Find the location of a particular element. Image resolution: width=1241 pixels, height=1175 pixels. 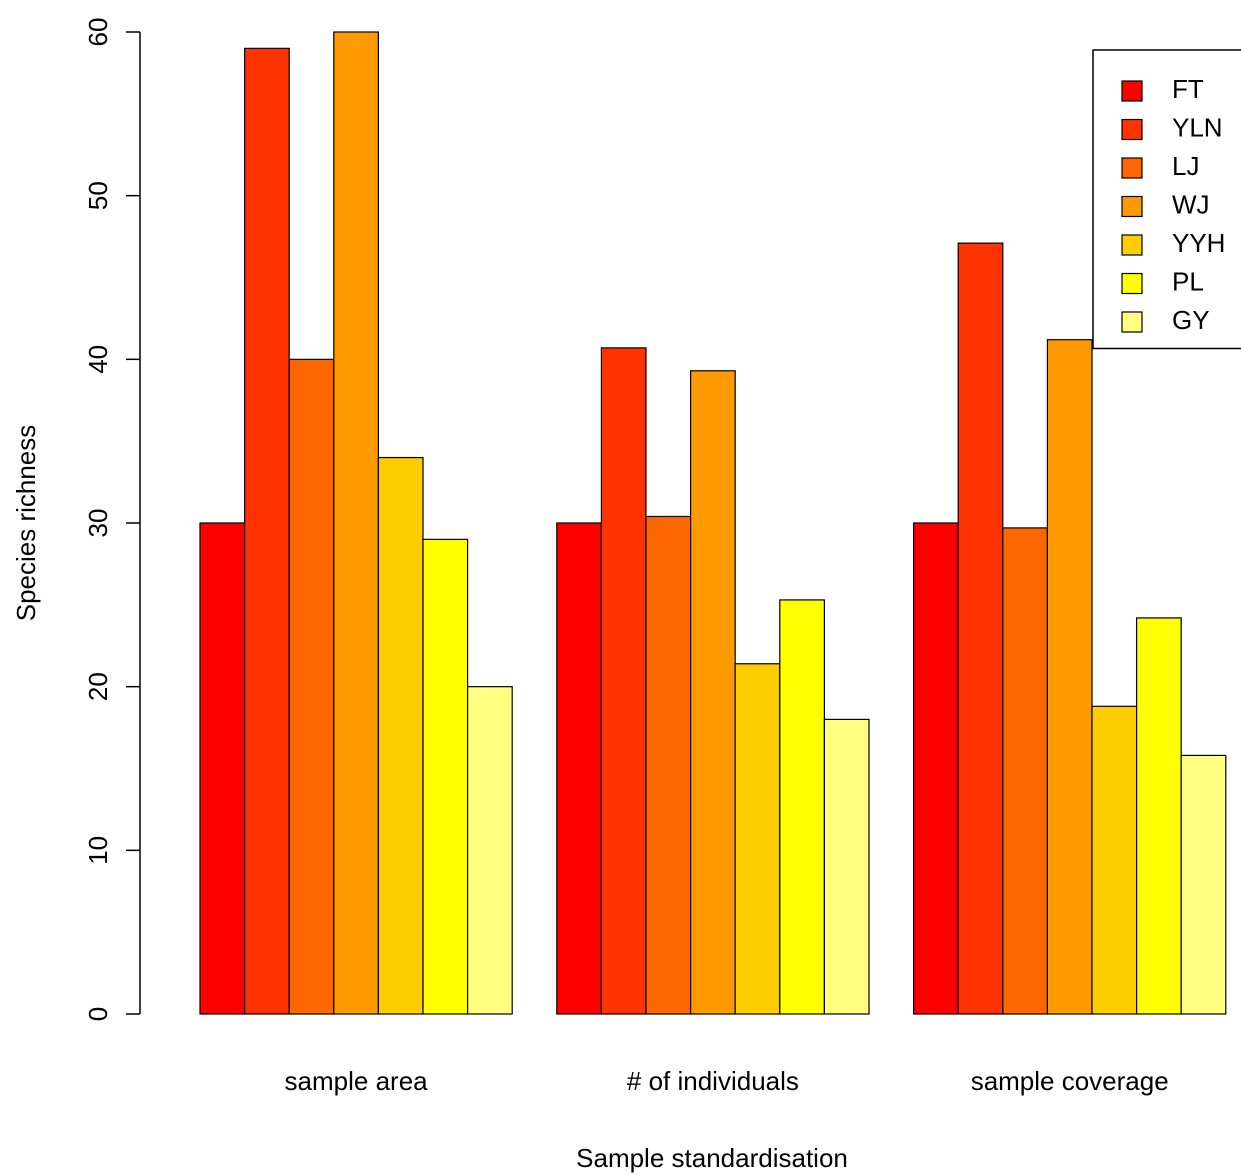

y-tick-label: 0 is located at coordinates (98, 1014).